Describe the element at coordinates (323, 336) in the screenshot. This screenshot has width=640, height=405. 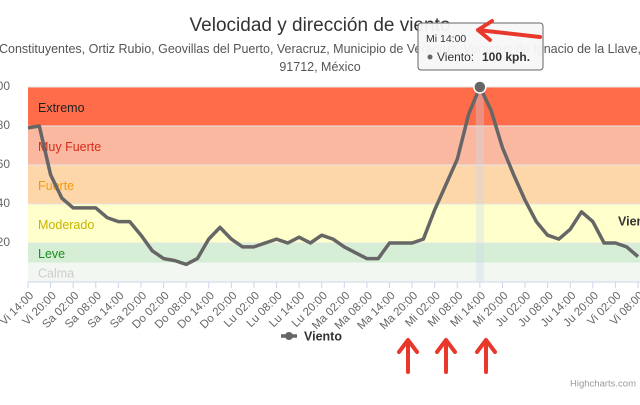
I see `legend-label: Viento` at that location.